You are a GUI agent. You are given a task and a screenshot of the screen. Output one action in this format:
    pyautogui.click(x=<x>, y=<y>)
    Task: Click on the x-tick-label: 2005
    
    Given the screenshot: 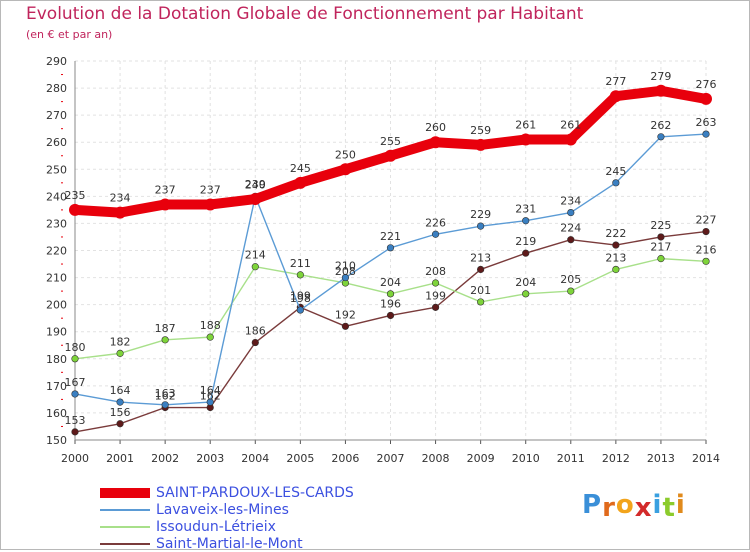 What is the action you would take?
    pyautogui.click(x=300, y=458)
    